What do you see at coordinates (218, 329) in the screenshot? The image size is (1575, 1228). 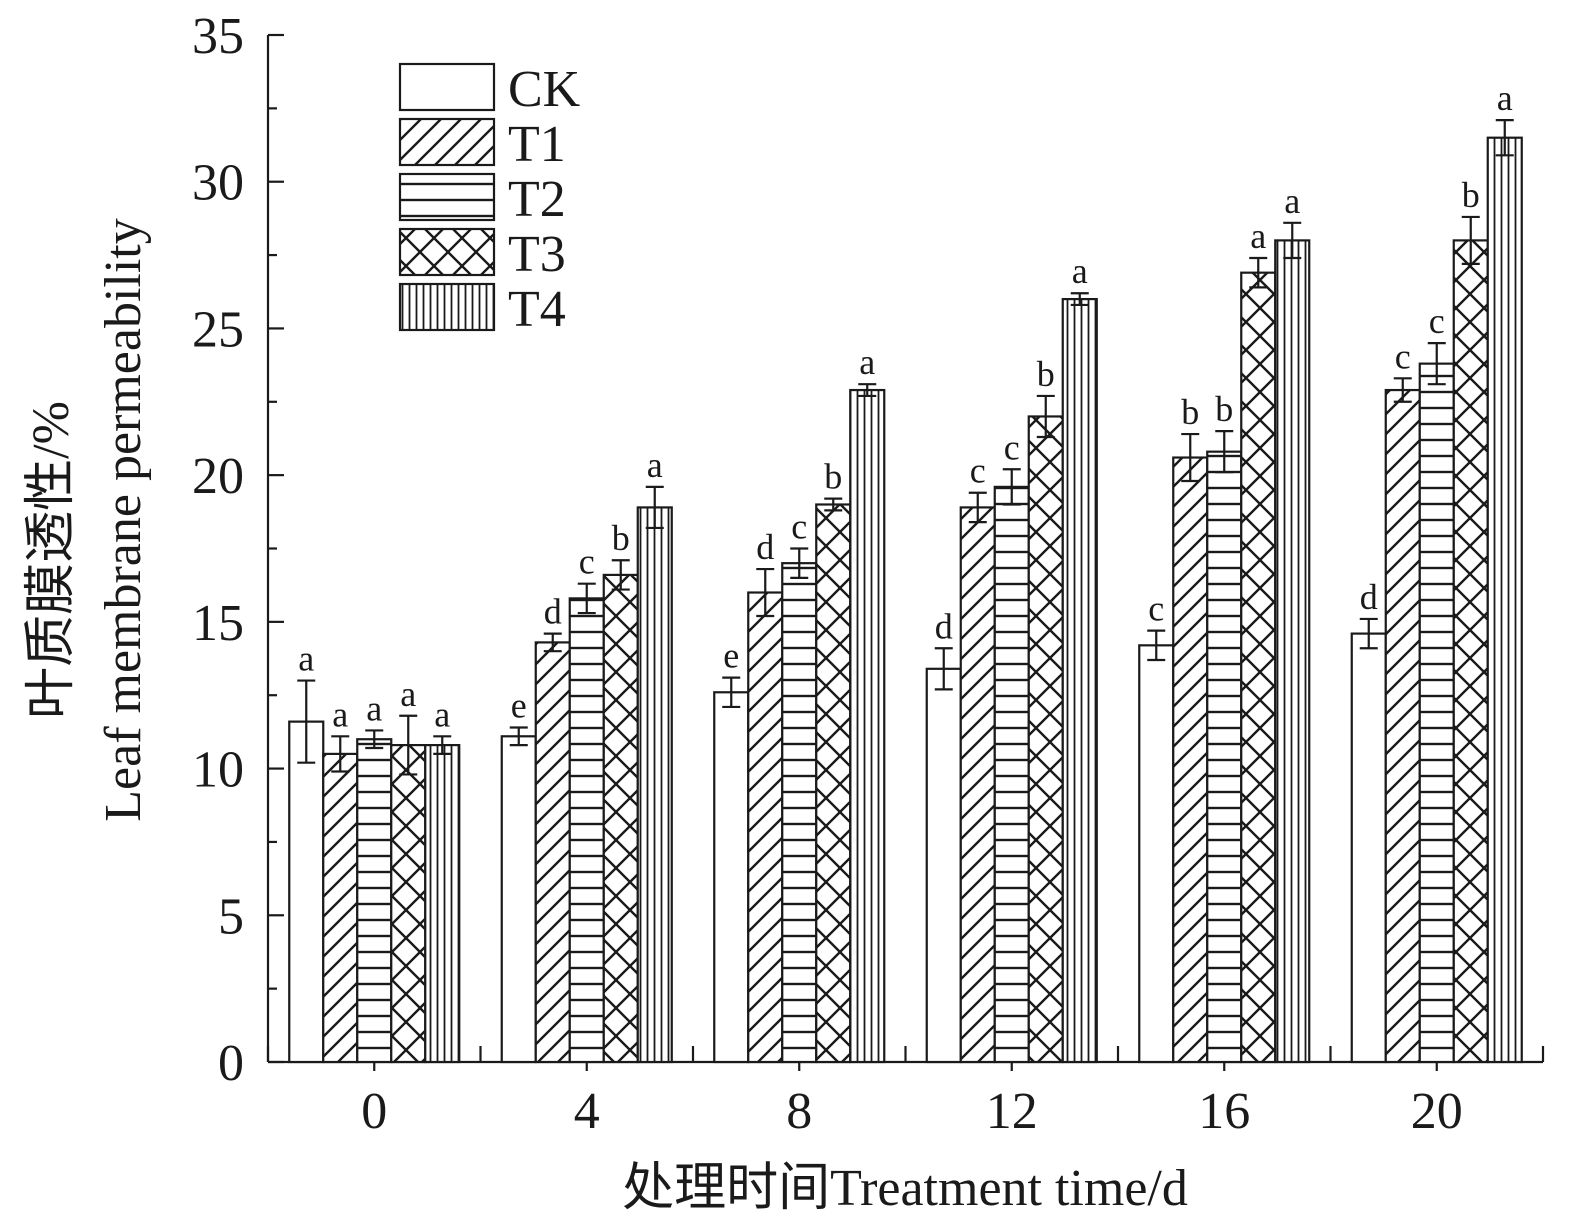 I see `y-tick-label: 25` at bounding box center [218, 329].